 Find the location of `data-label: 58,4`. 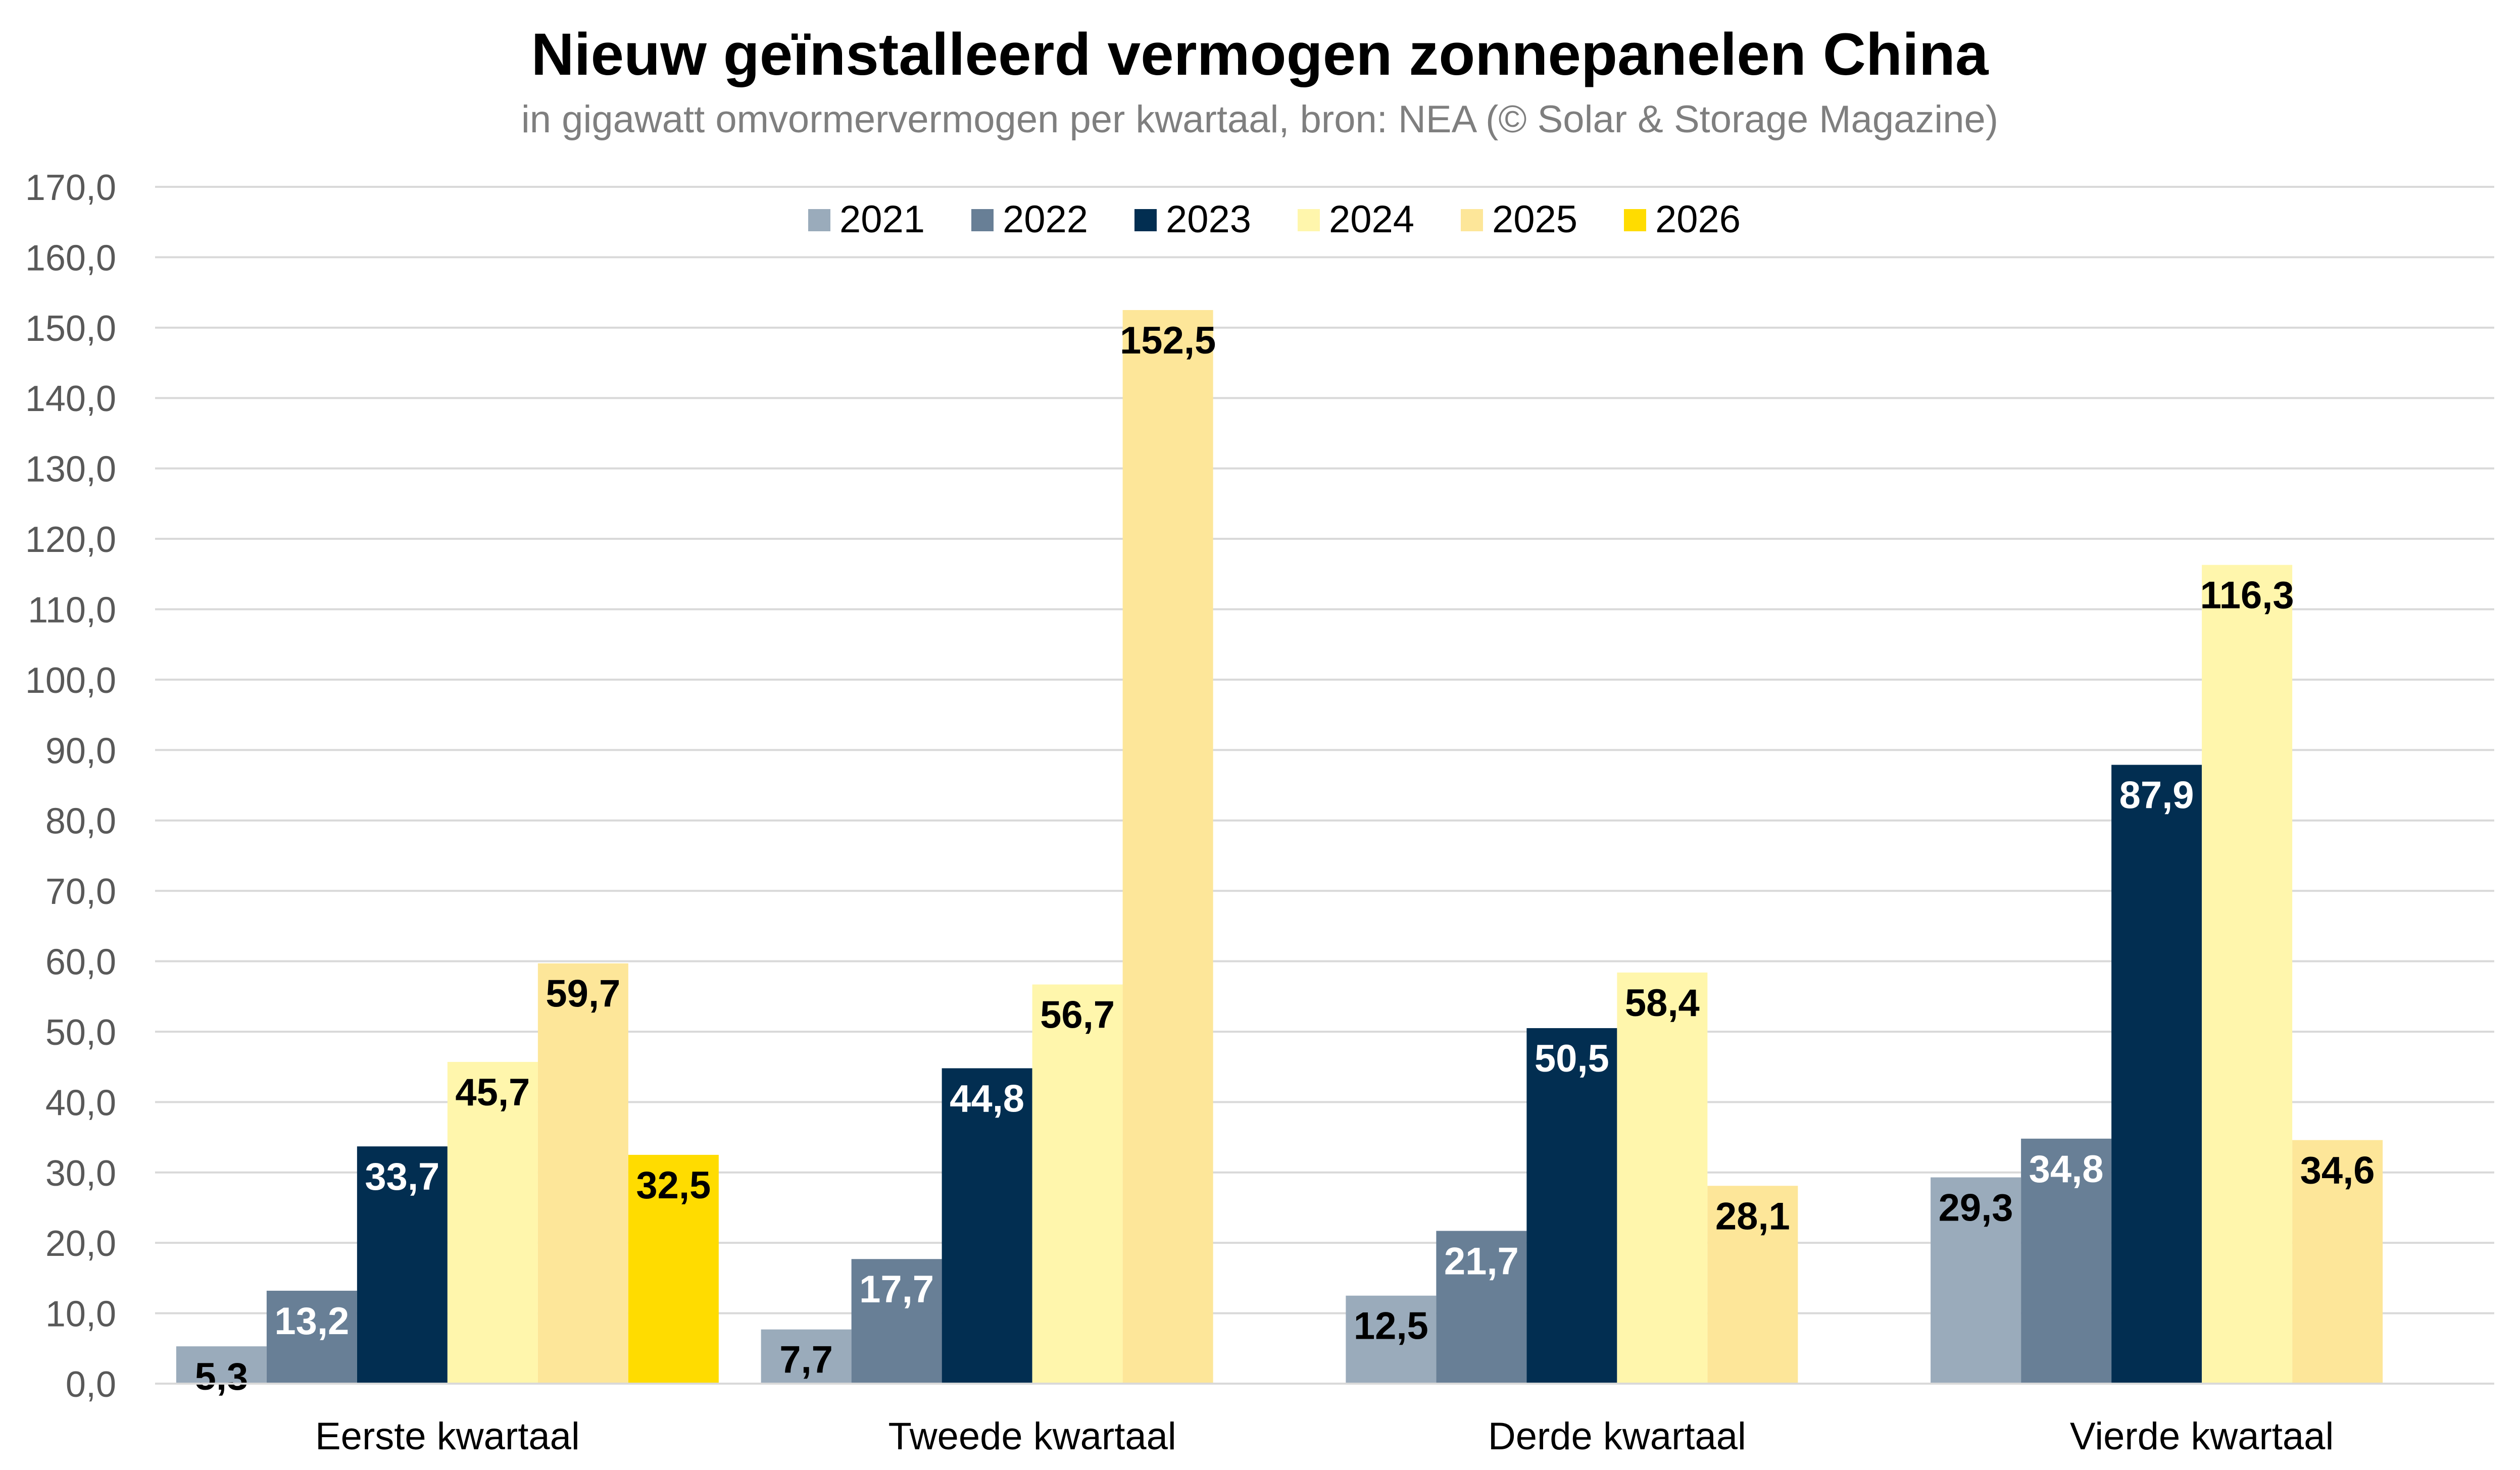

data-label: 58,4 is located at coordinates (1662, 1003).